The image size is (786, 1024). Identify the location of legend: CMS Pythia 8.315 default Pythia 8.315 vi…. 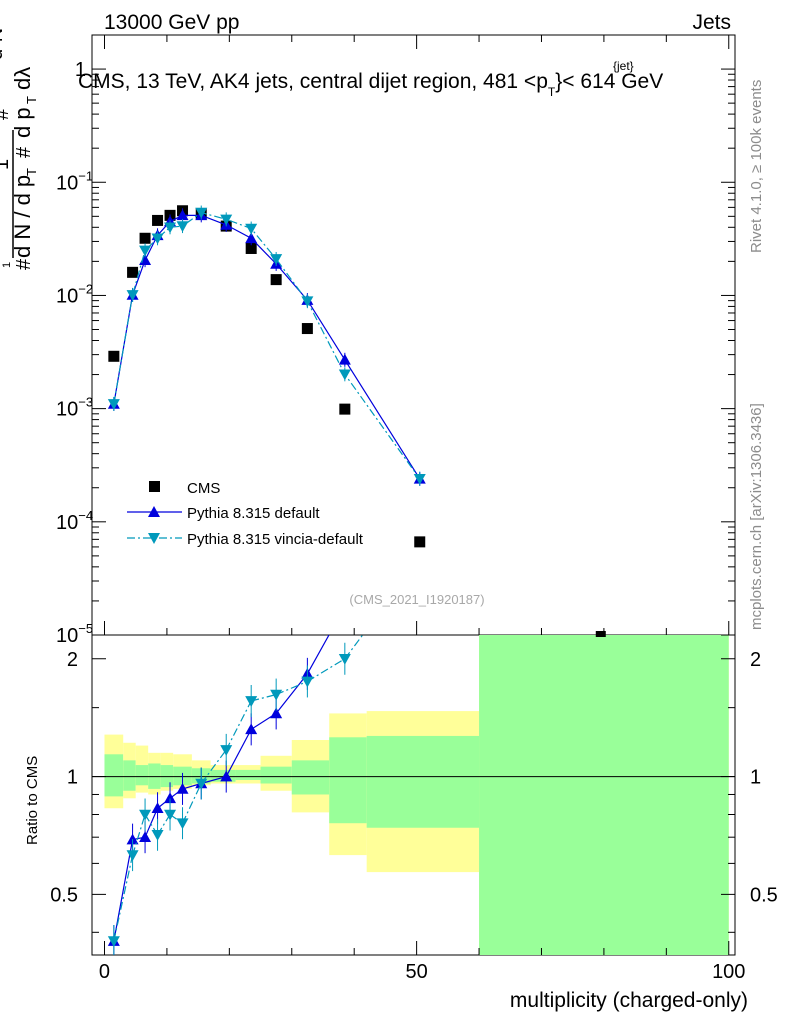
(245, 514).